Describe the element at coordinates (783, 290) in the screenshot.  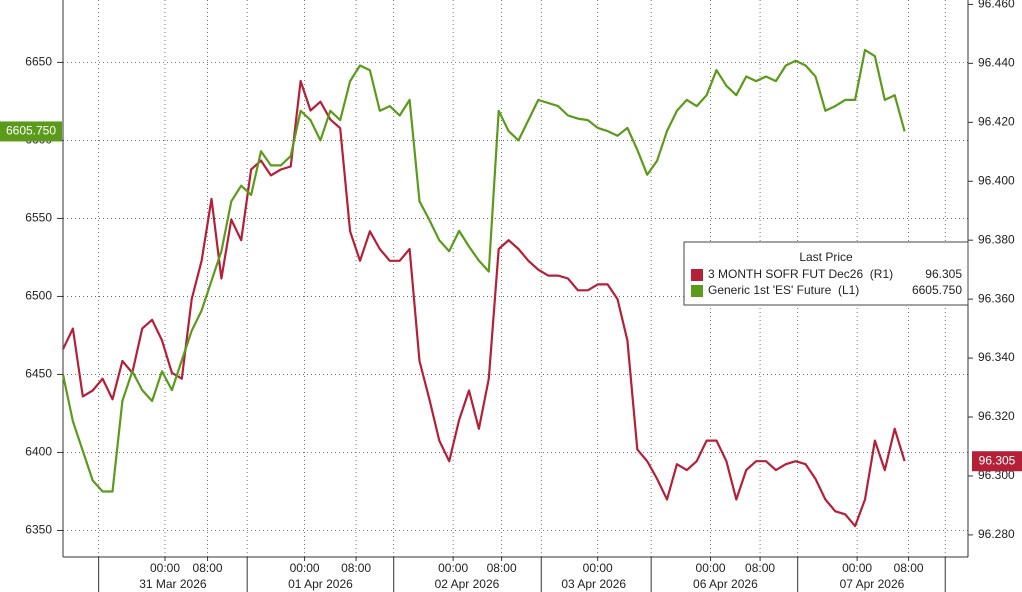
I see `legend-label: Generic 1st 'ES' Future (L1)` at that location.